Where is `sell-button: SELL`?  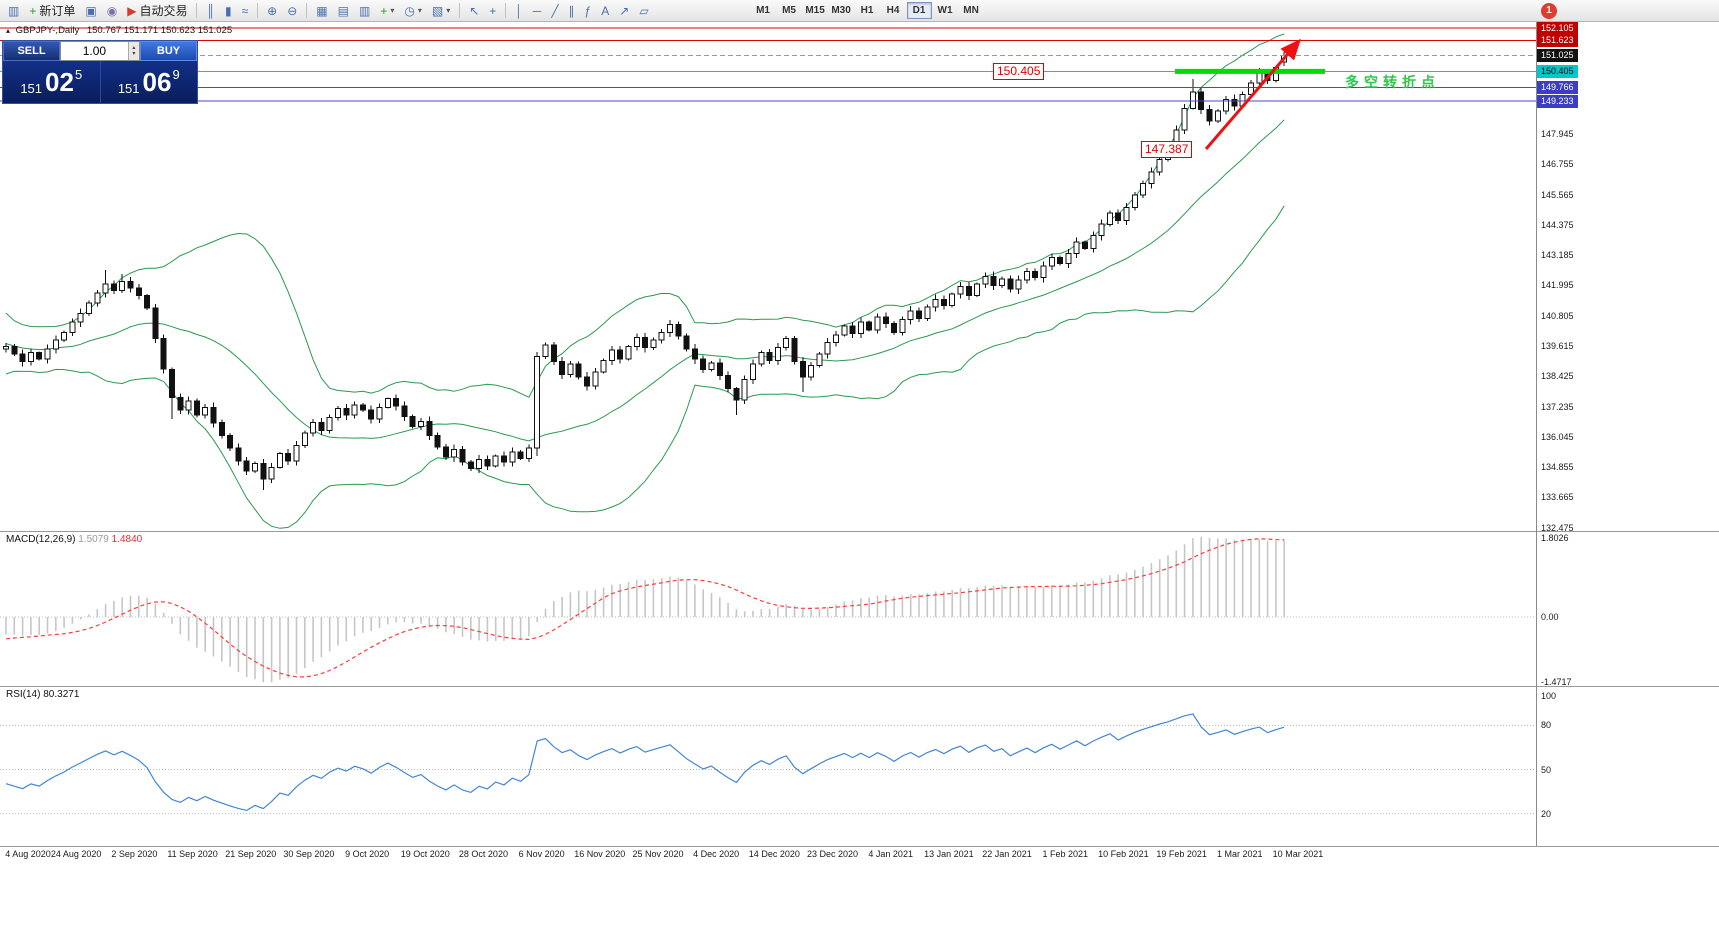 sell-button: SELL is located at coordinates (31, 51).